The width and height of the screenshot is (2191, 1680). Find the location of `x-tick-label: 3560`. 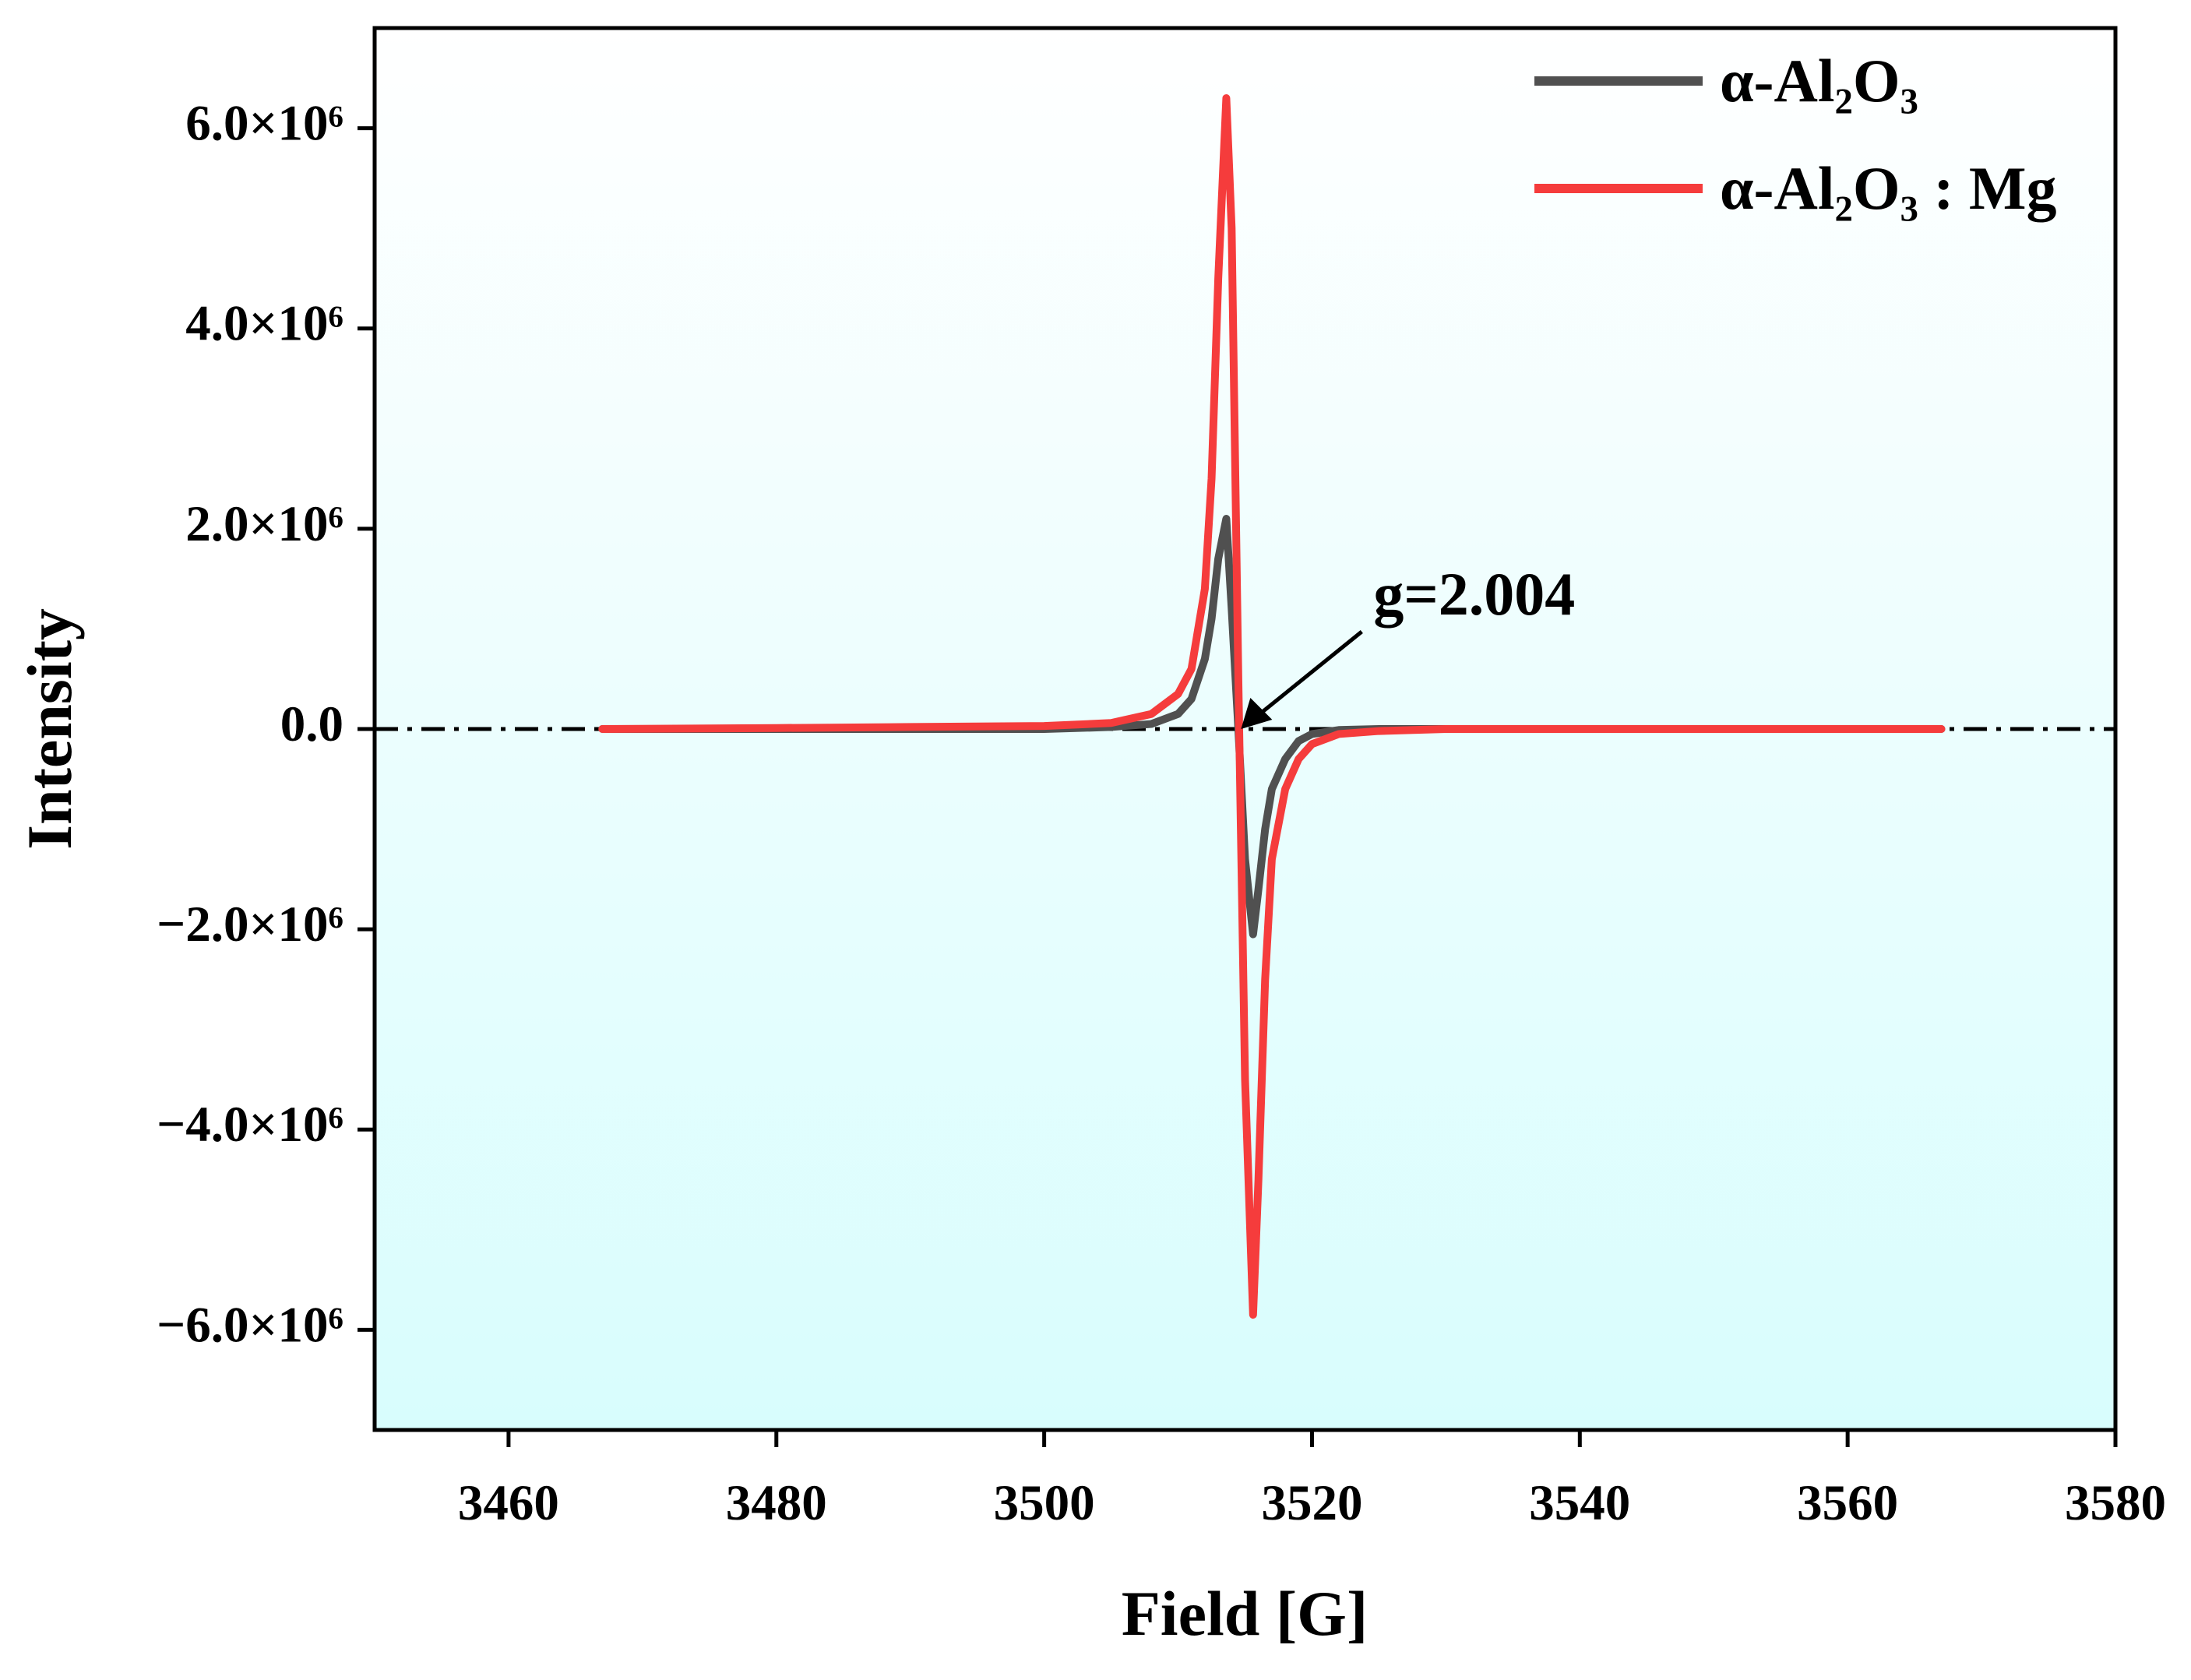

x-tick-label: 3560 is located at coordinates (1847, 1503).